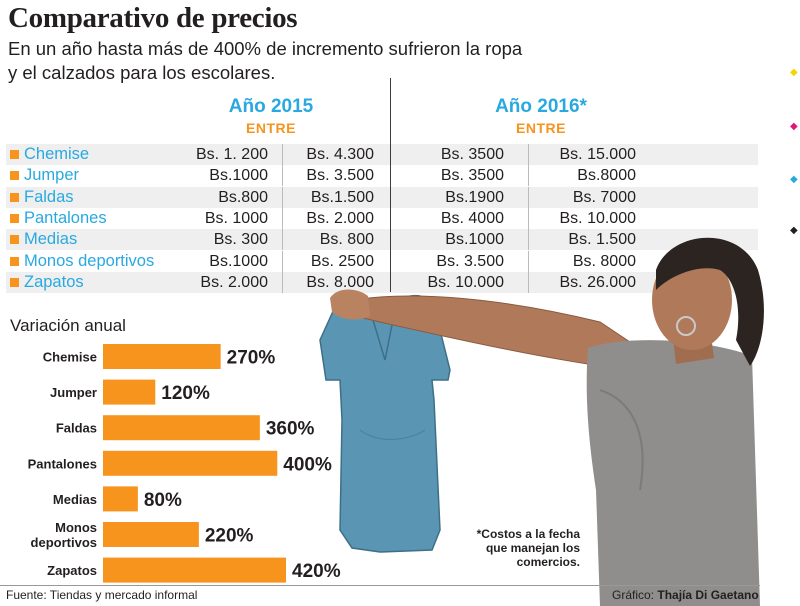 The height and width of the screenshot is (606, 800). I want to click on item-name: Faldas, so click(49, 196).